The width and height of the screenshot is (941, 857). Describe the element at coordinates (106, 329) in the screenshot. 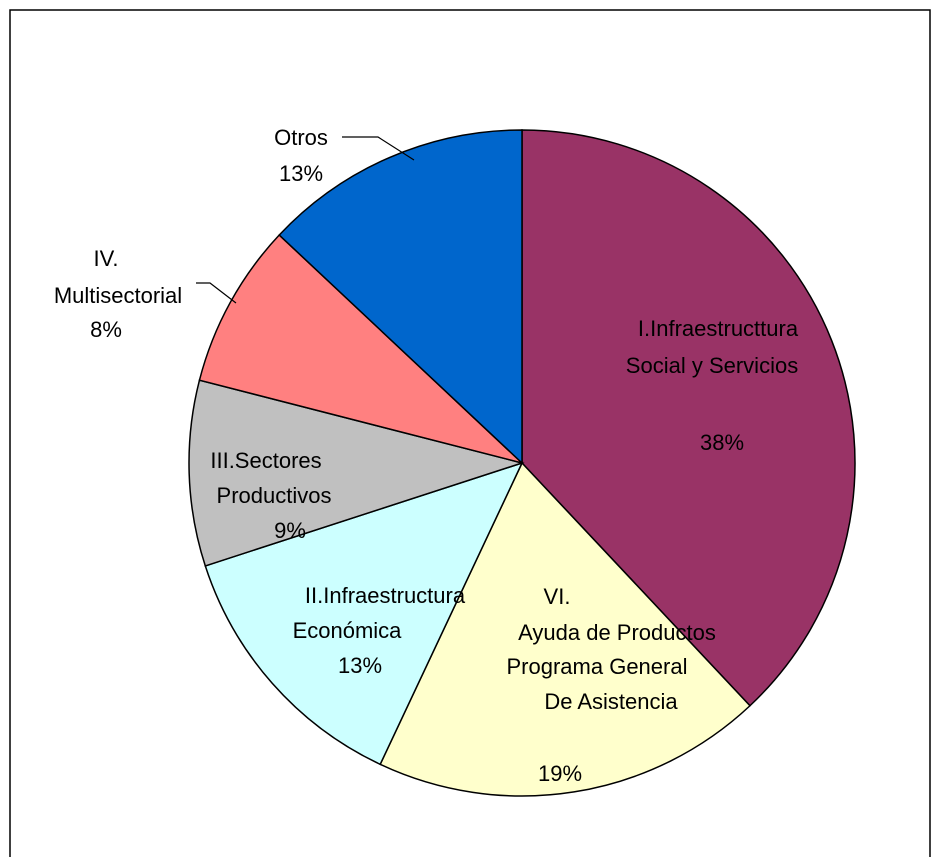

I see `value-label: 8%` at that location.